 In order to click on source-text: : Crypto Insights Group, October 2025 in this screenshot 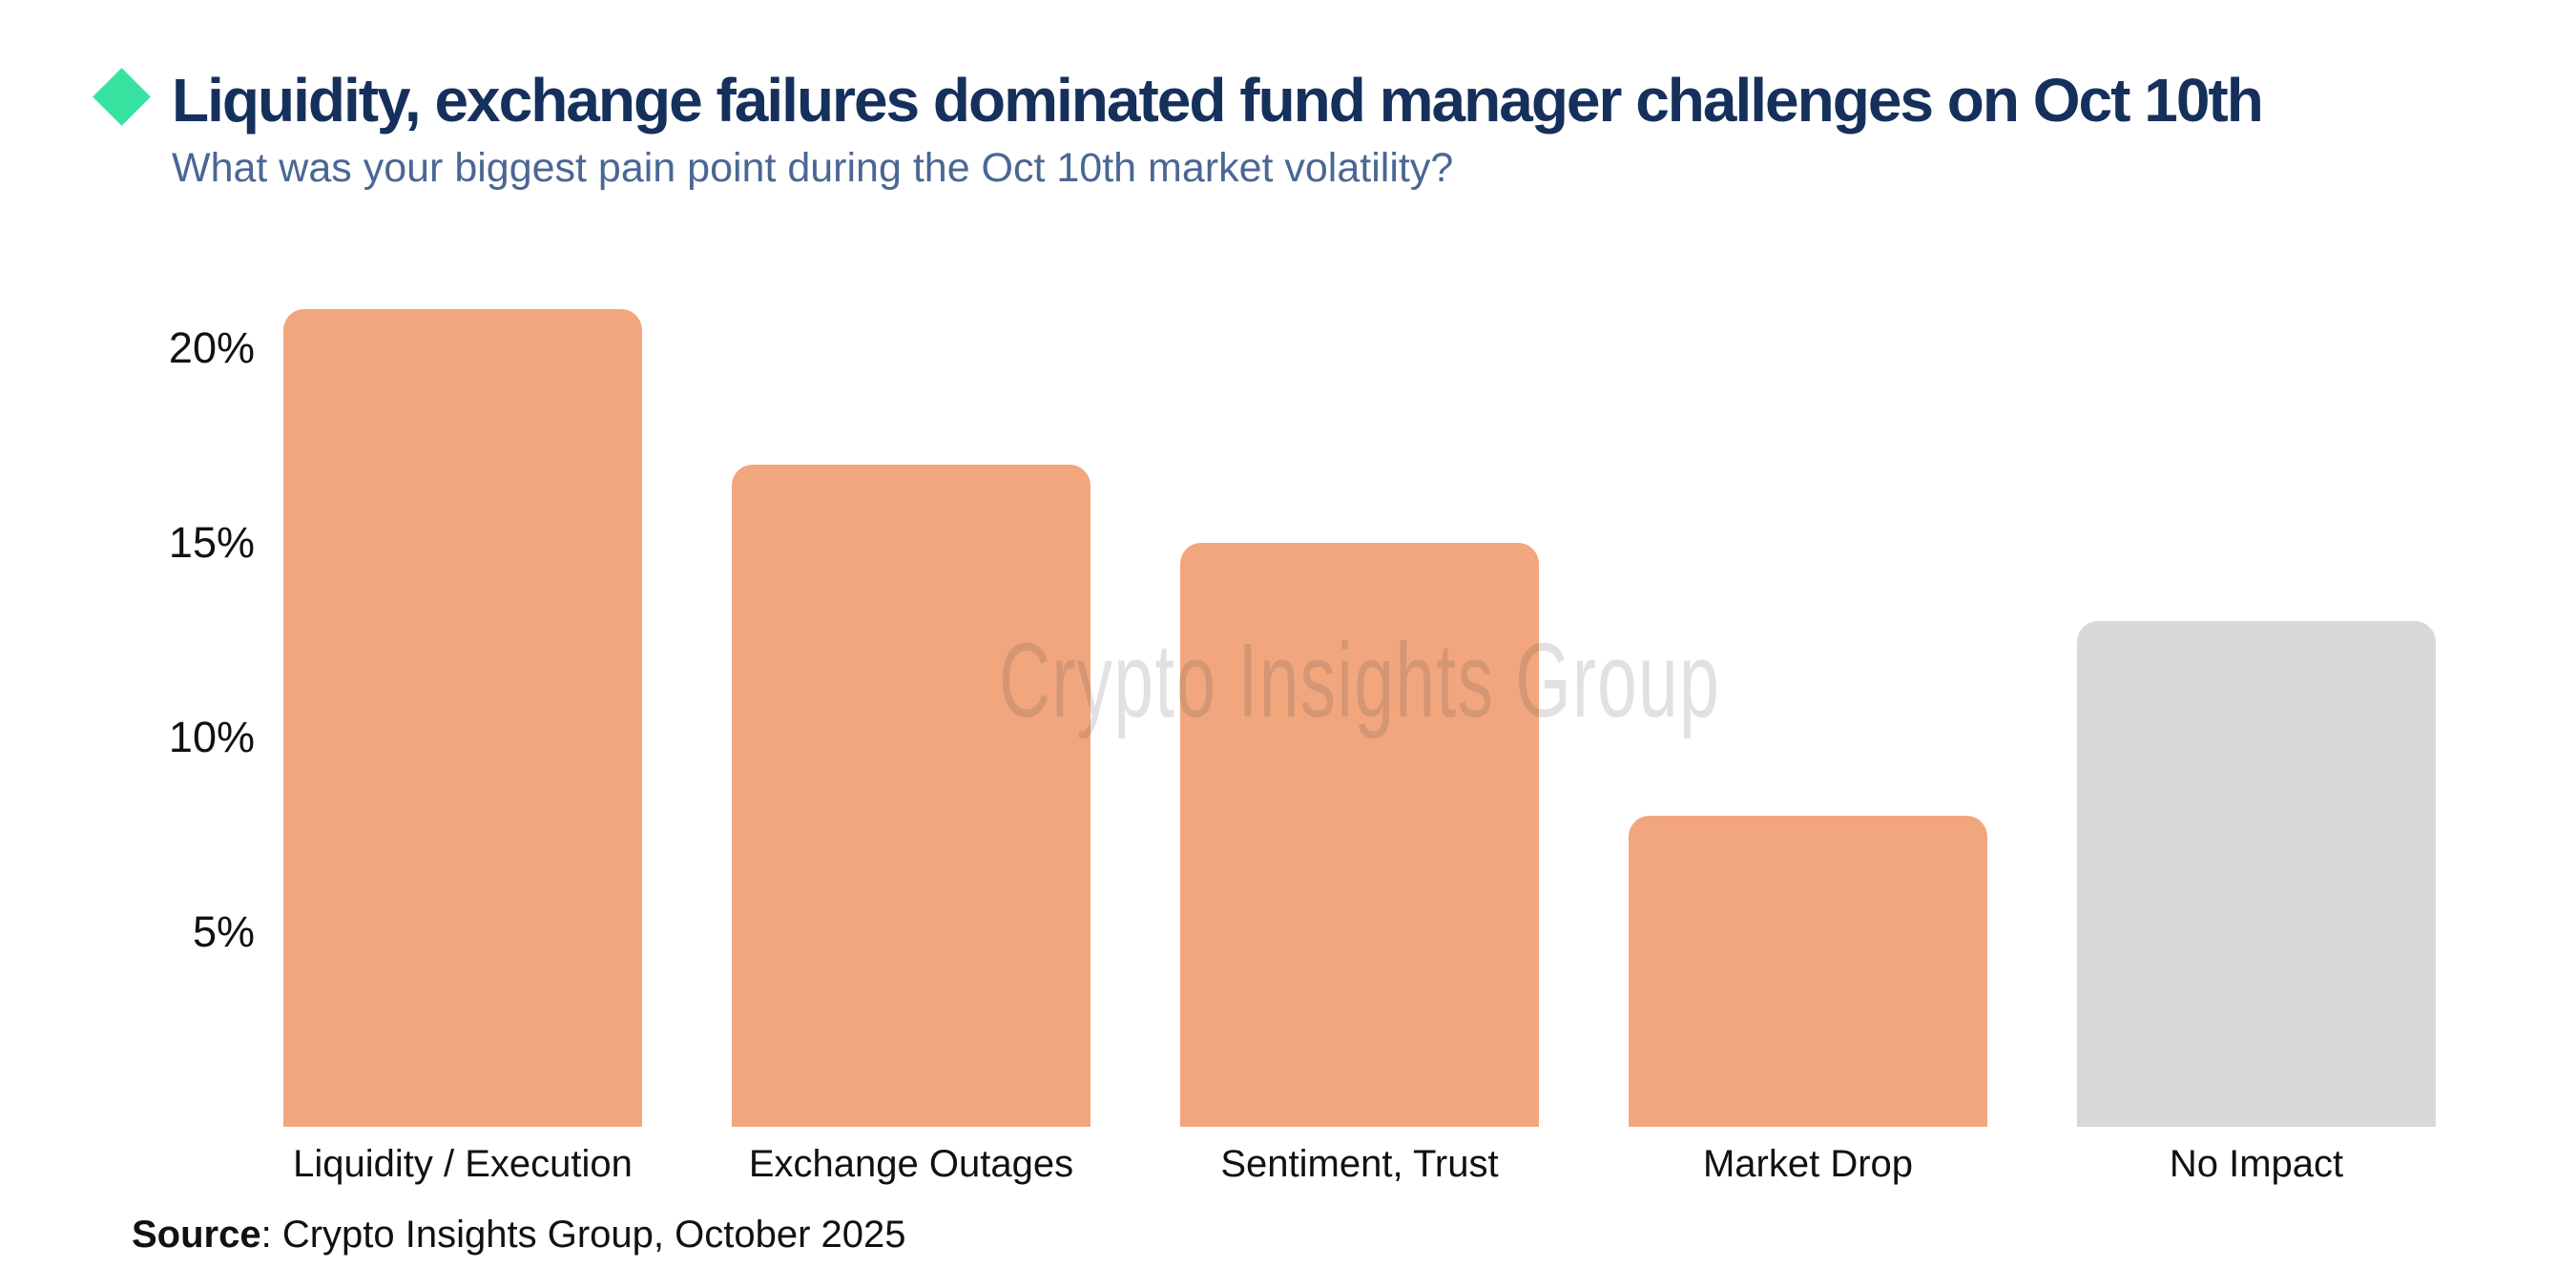, I will do `click(583, 1235)`.